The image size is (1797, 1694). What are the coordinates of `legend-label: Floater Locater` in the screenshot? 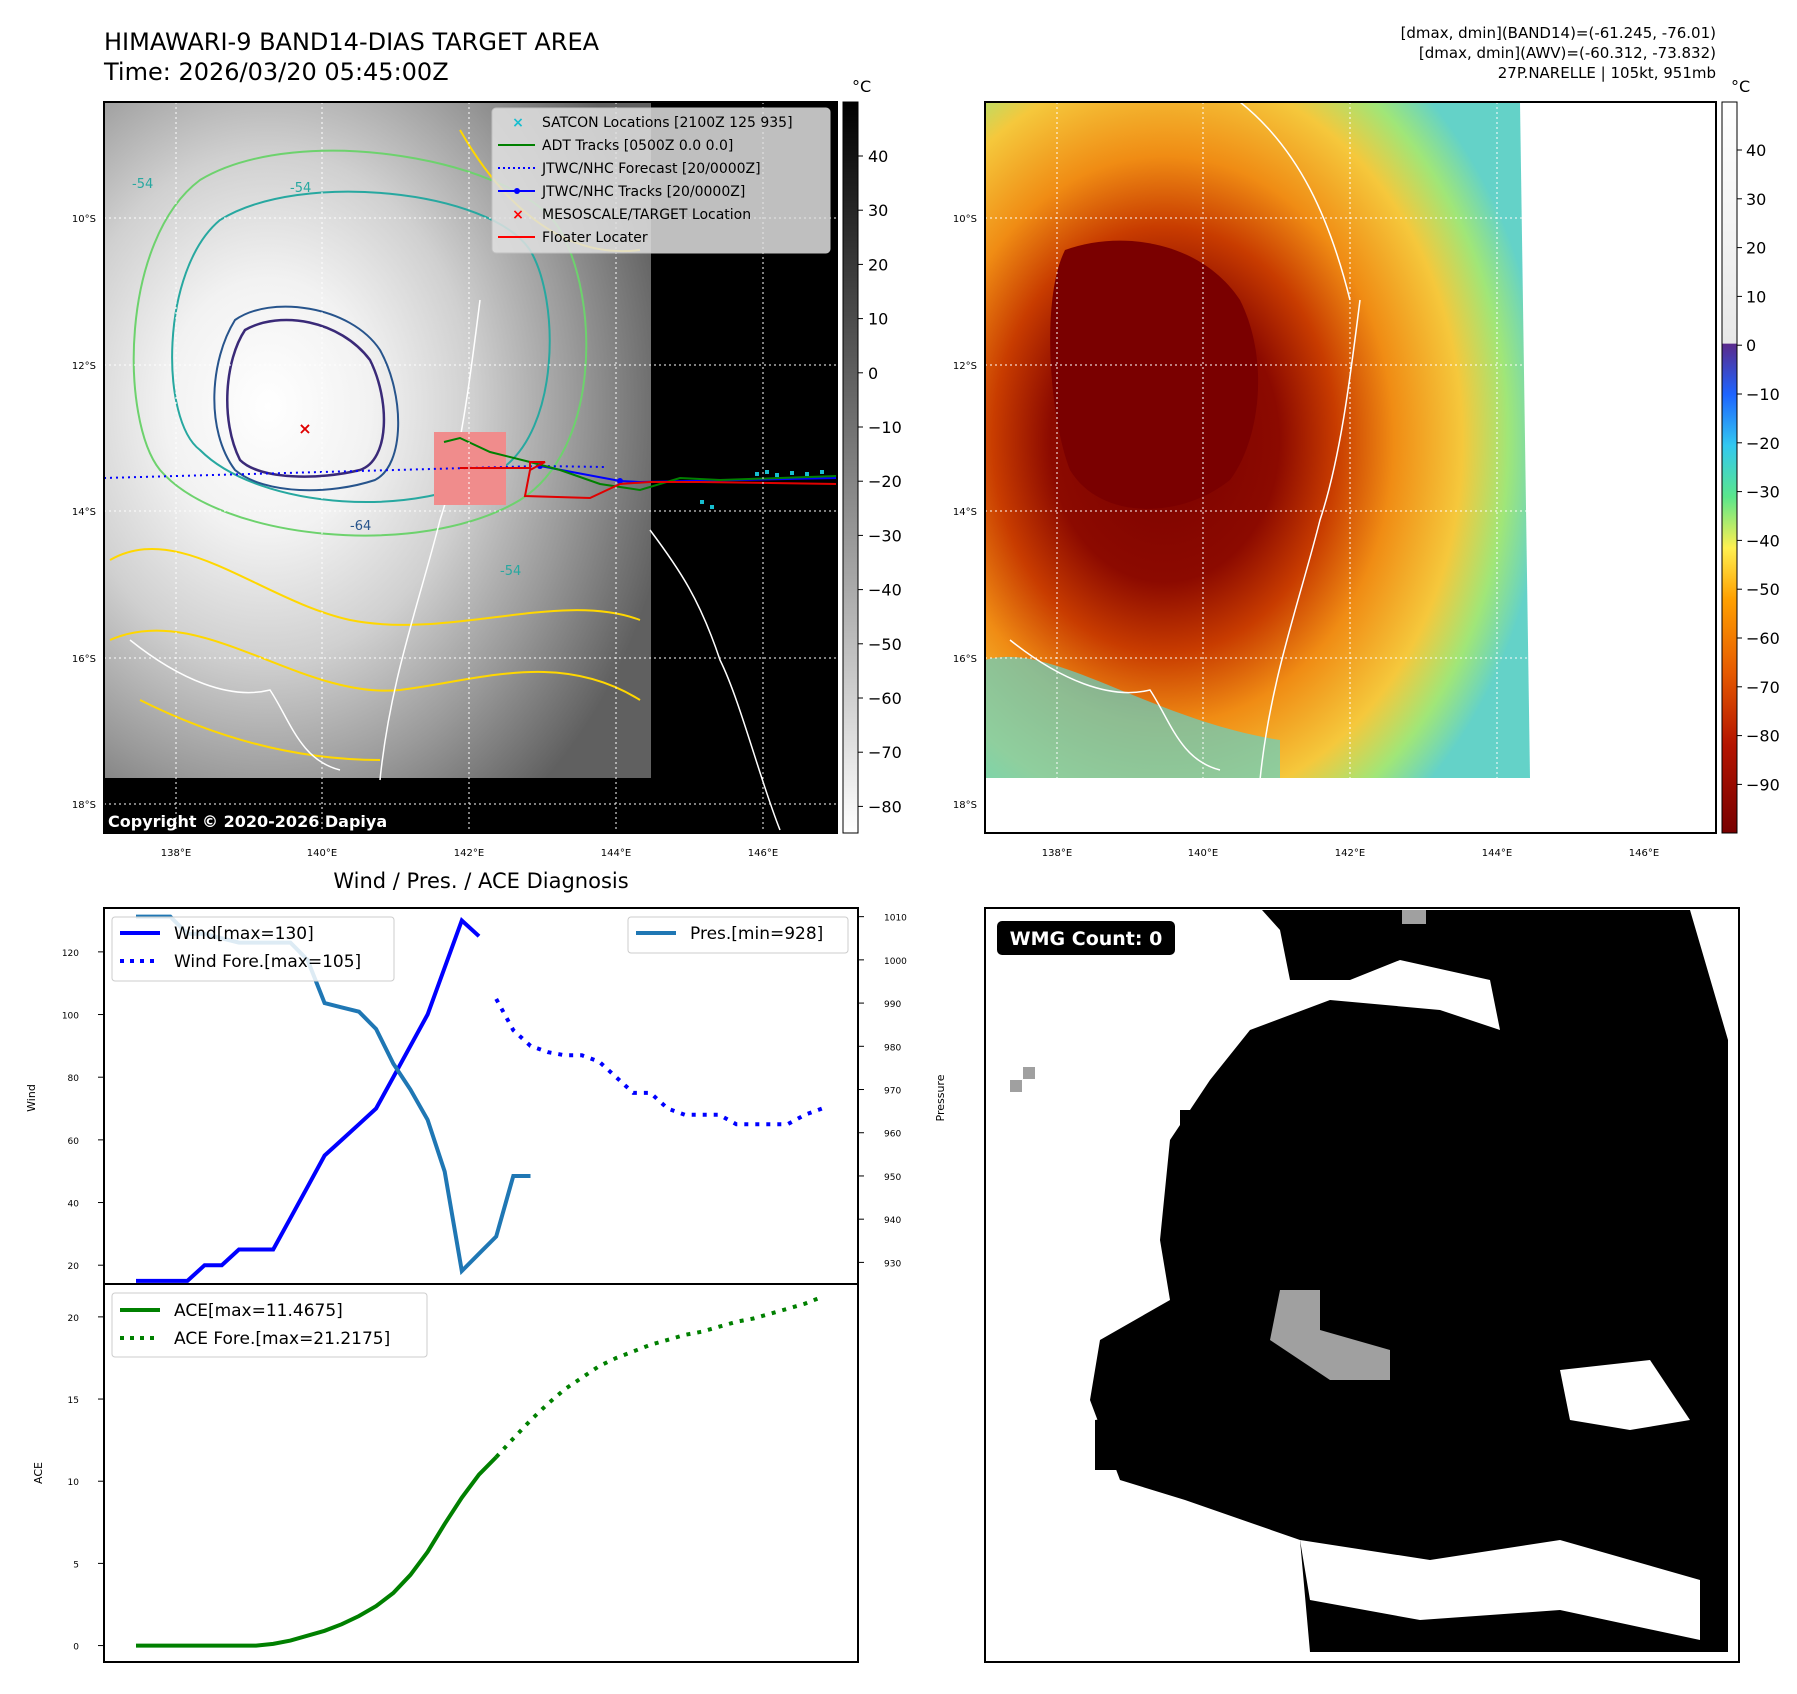 It's located at (595, 238).